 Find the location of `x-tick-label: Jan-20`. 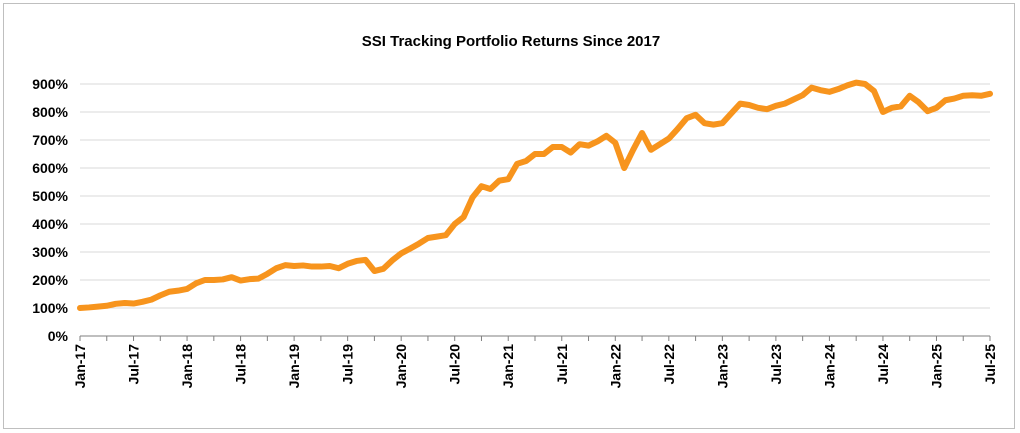

x-tick-label: Jan-20 is located at coordinates (401, 366).